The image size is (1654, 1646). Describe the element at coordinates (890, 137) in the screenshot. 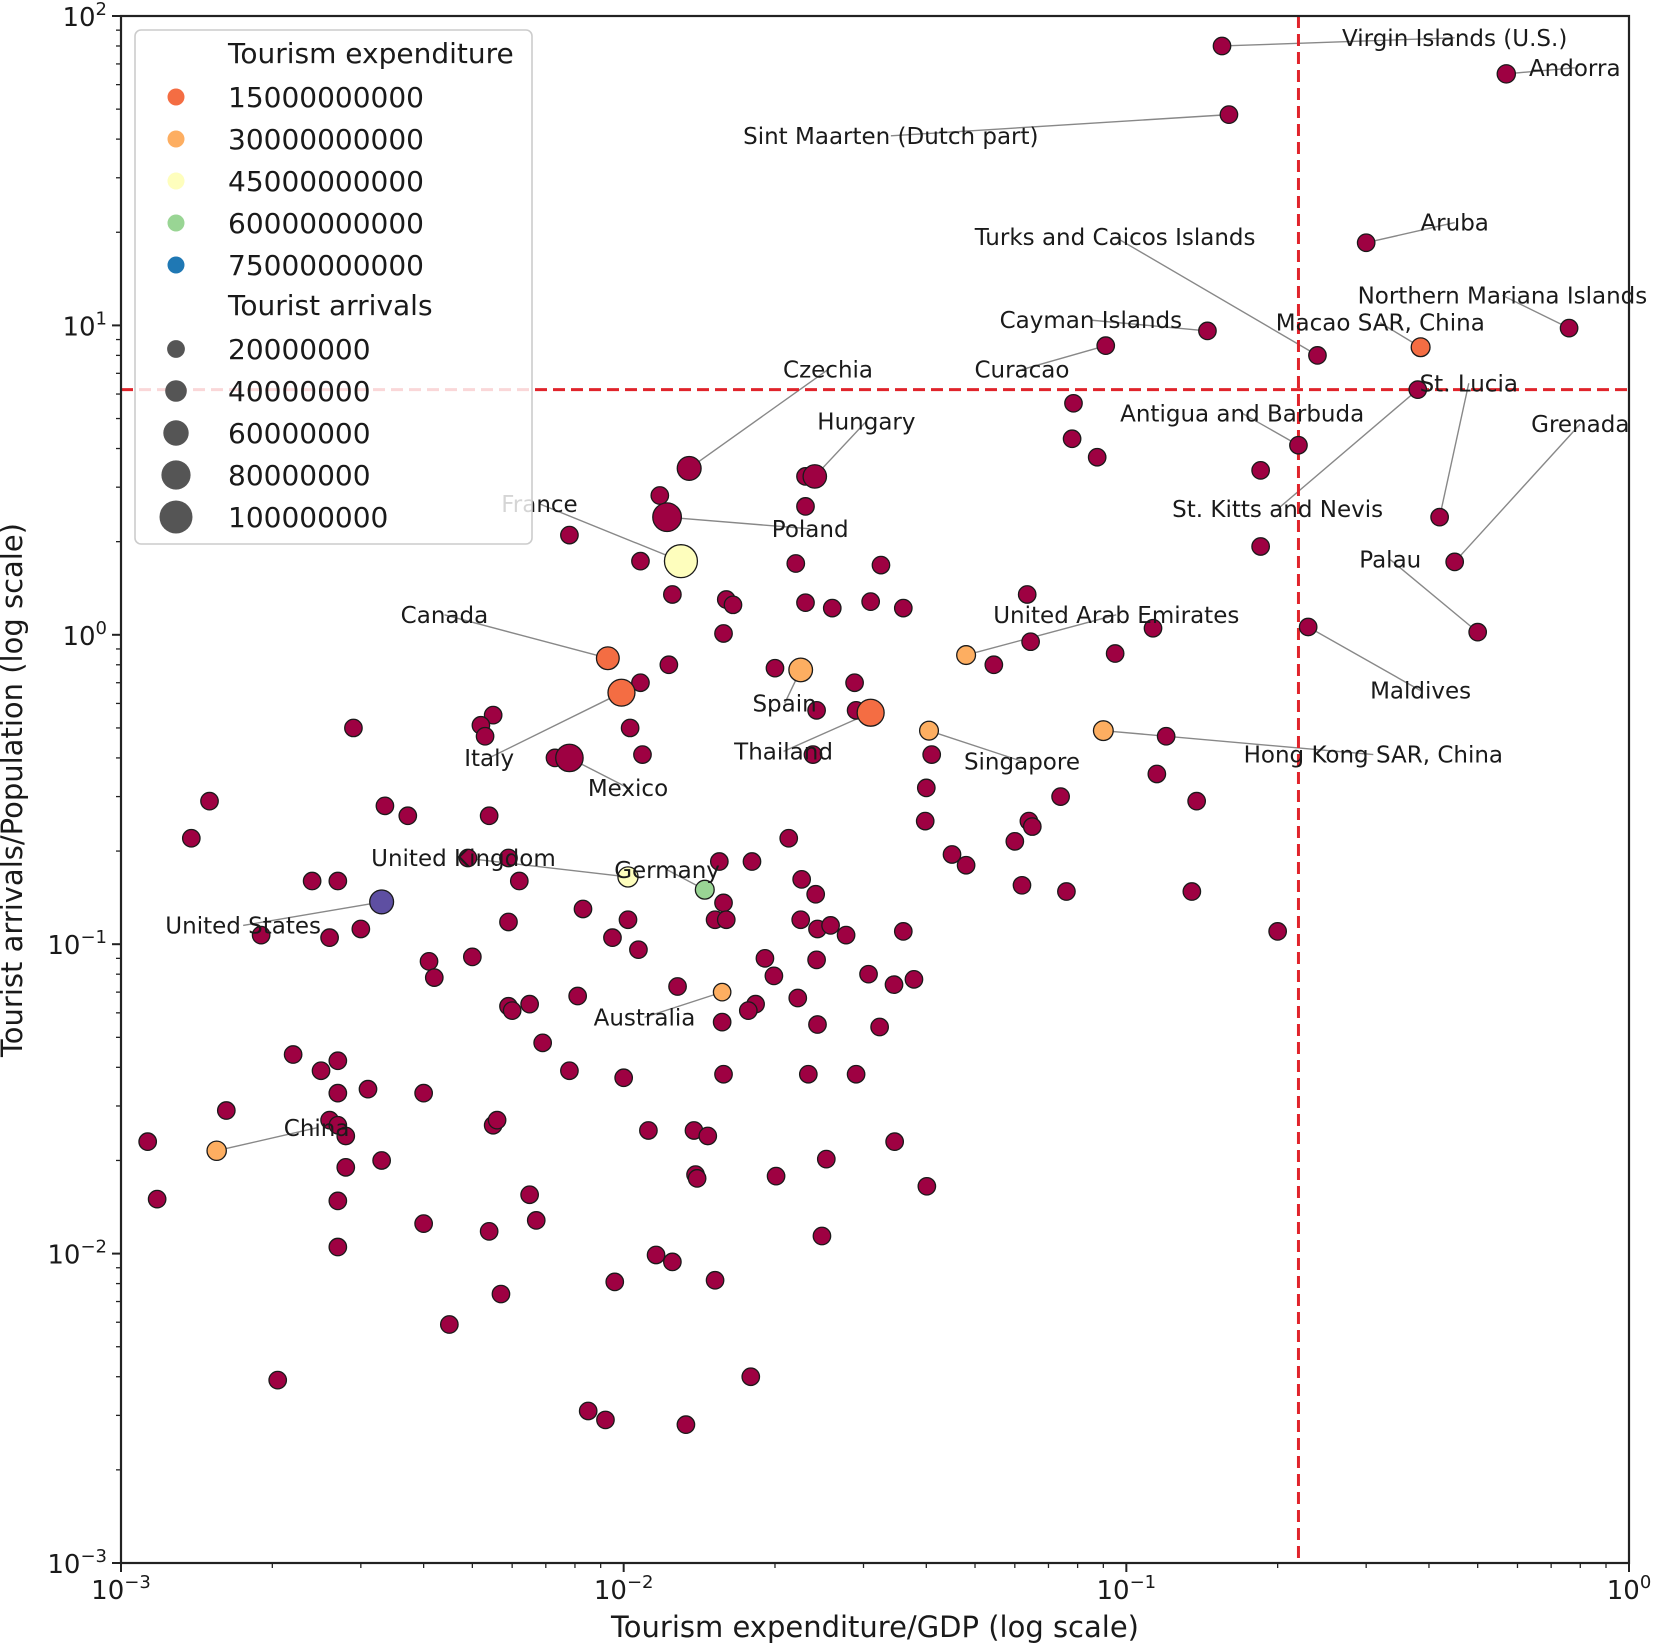

I see `point-label: Sint Maarten (Dutch part)` at that location.